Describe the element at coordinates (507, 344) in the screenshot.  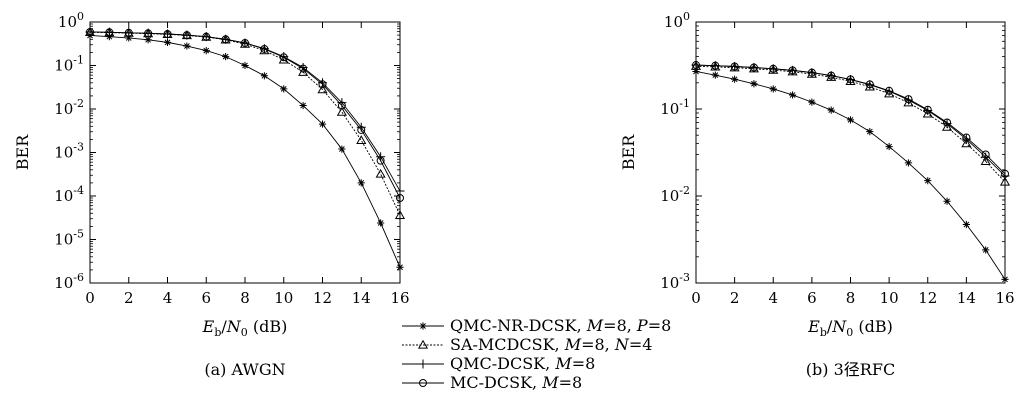
I see `legend-series-name: SA-MCDCSK,` at that location.